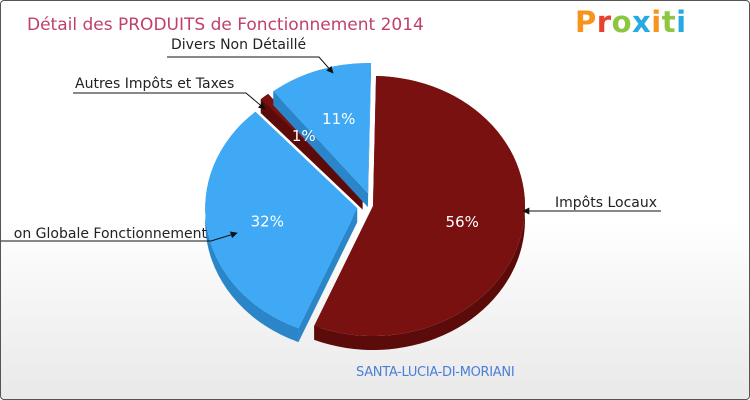 The image size is (750, 400). What do you see at coordinates (622, 22) in the screenshot?
I see `logo-letter: o` at bounding box center [622, 22].